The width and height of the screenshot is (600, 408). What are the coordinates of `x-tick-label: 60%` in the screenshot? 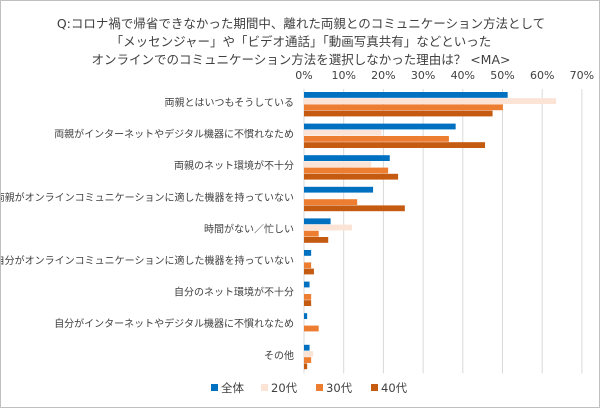 It's located at (542, 75).